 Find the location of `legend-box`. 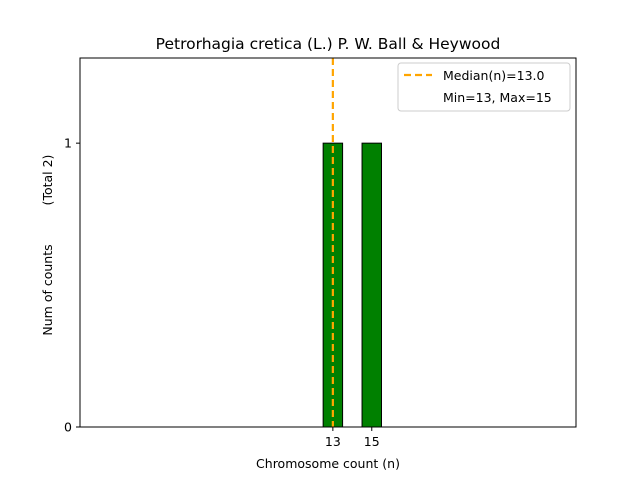

legend-box is located at coordinates (484, 87).